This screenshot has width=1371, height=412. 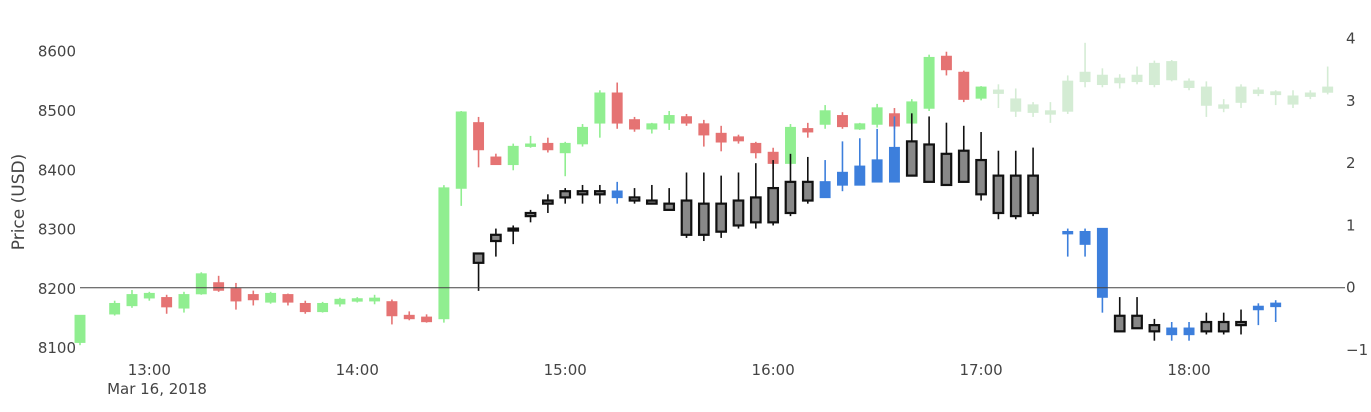 What do you see at coordinates (1351, 163) in the screenshot?
I see `y2-tick-label: 2` at bounding box center [1351, 163].